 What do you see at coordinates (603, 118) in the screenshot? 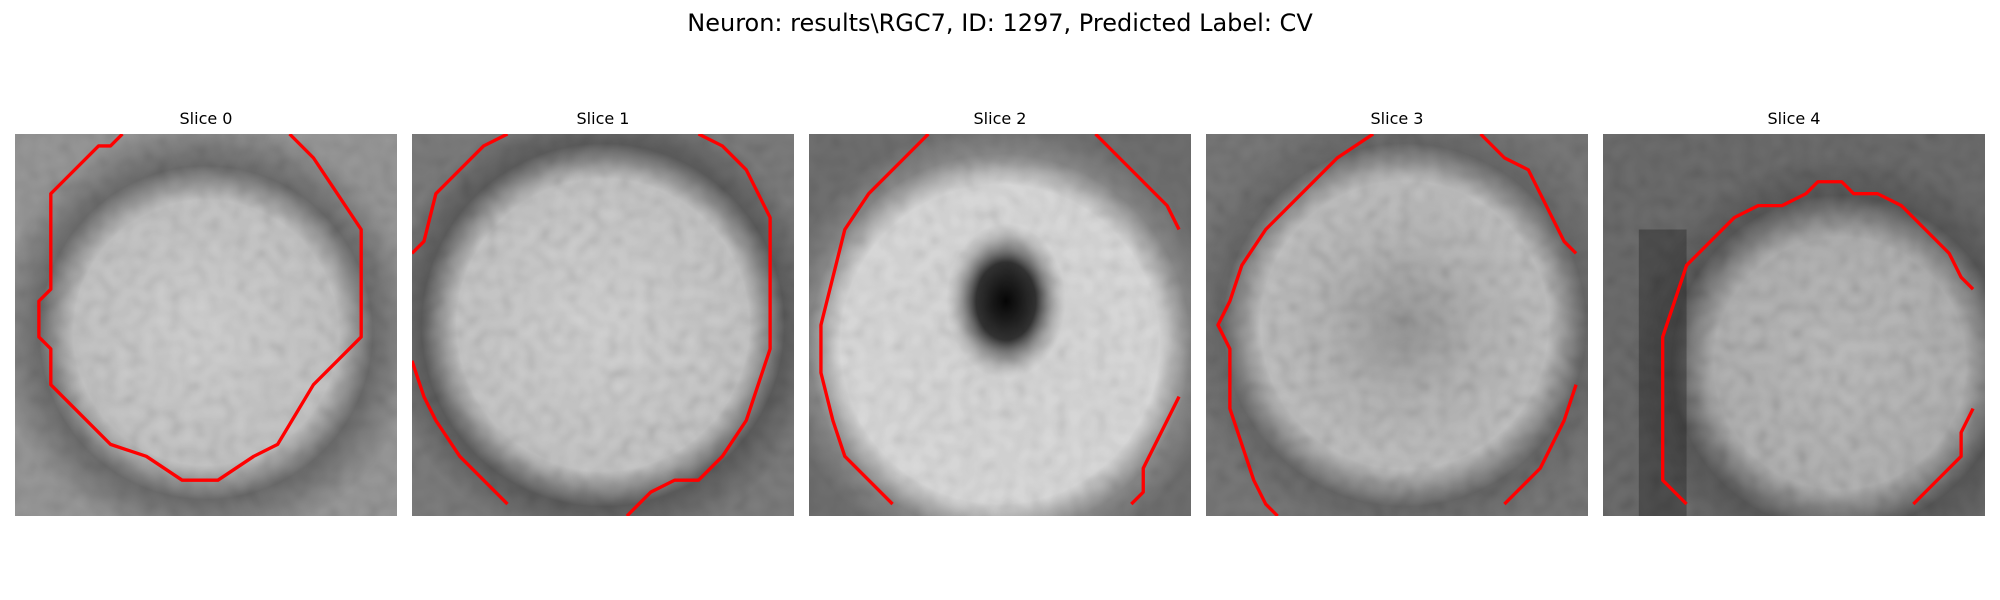
I see `slice-title-1: Slice 1` at bounding box center [603, 118].